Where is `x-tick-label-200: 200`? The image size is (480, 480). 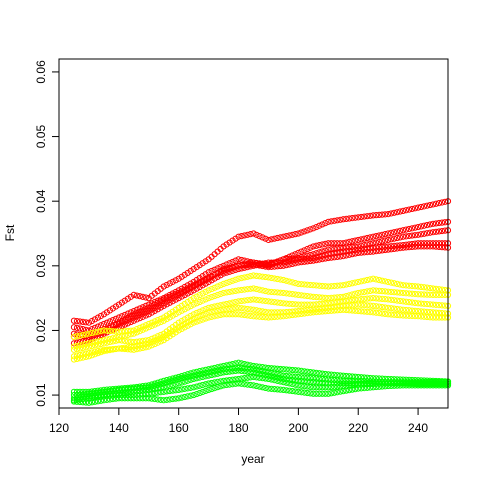
x-tick-label-200: 200 is located at coordinates (298, 428).